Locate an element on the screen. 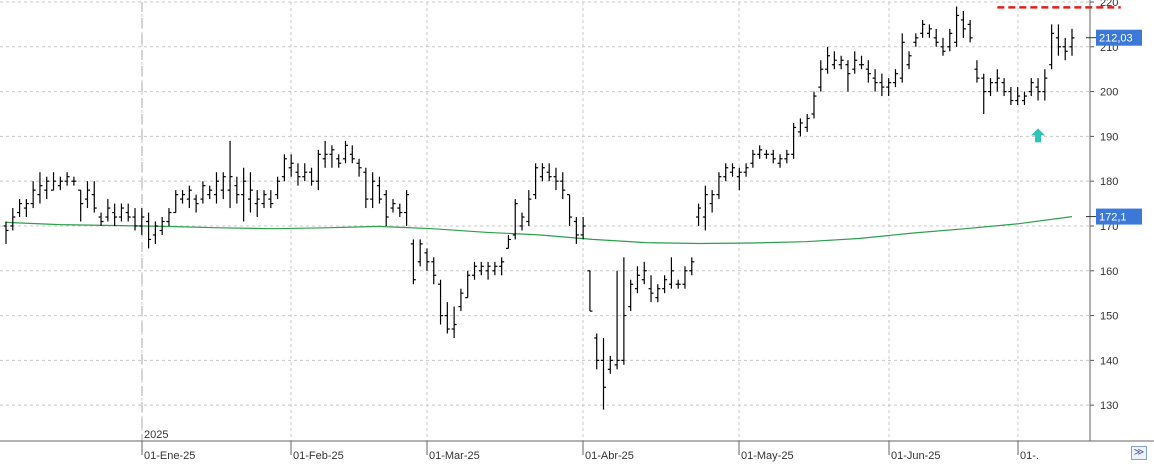  y-tick-label: 200 is located at coordinates (1109, 93).